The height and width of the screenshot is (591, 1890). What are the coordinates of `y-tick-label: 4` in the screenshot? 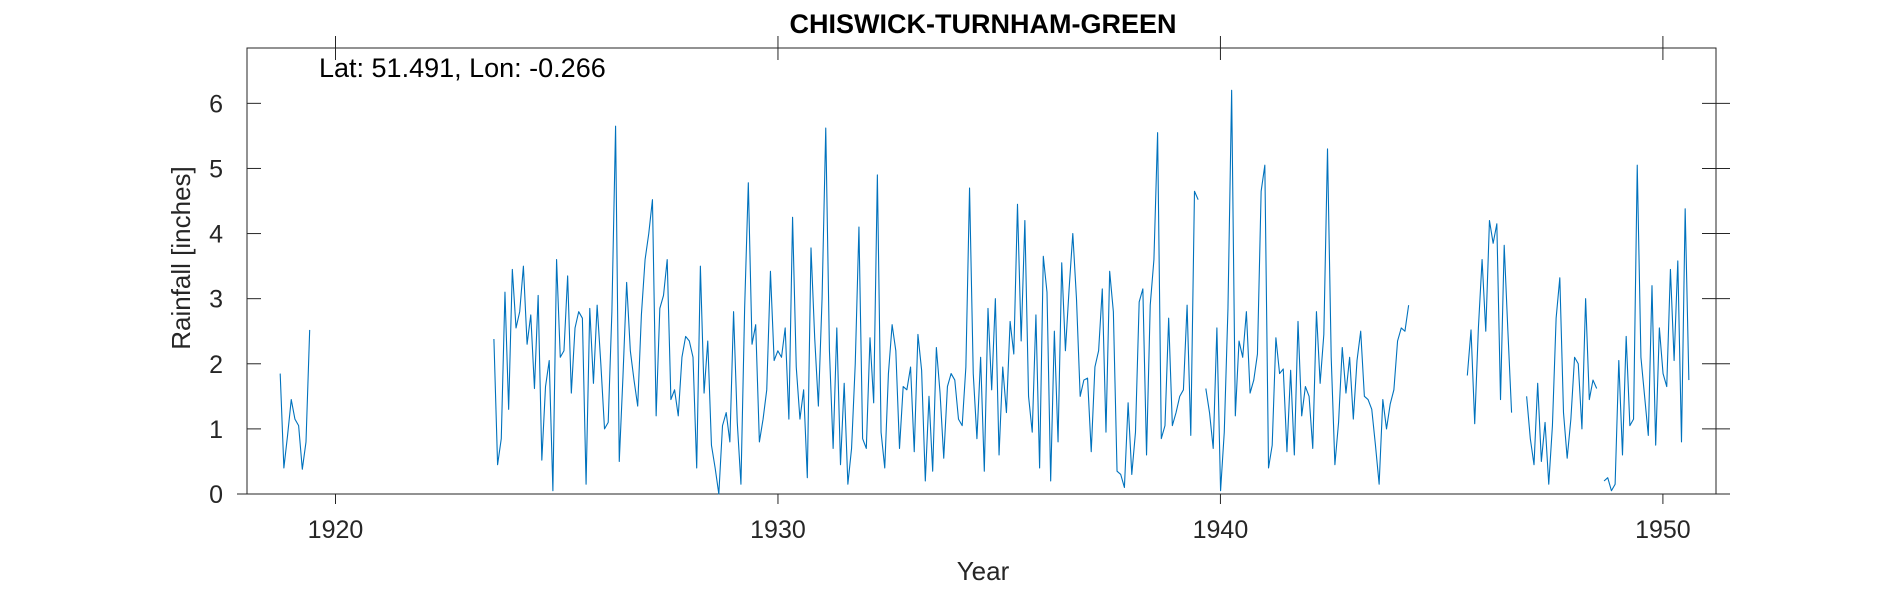 It's located at (216, 235).